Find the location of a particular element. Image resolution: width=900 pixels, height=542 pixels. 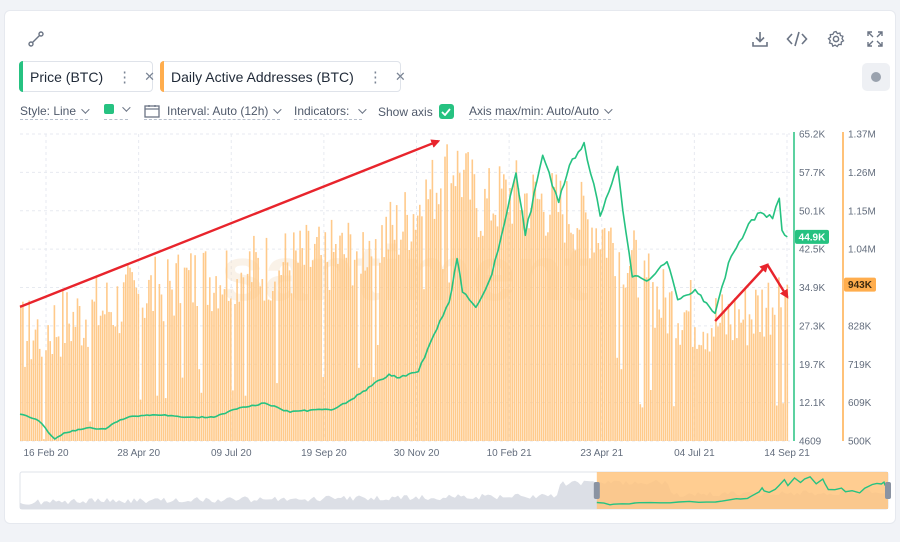

interval-selector: Interval: Auto (12h) is located at coordinates (213, 111).